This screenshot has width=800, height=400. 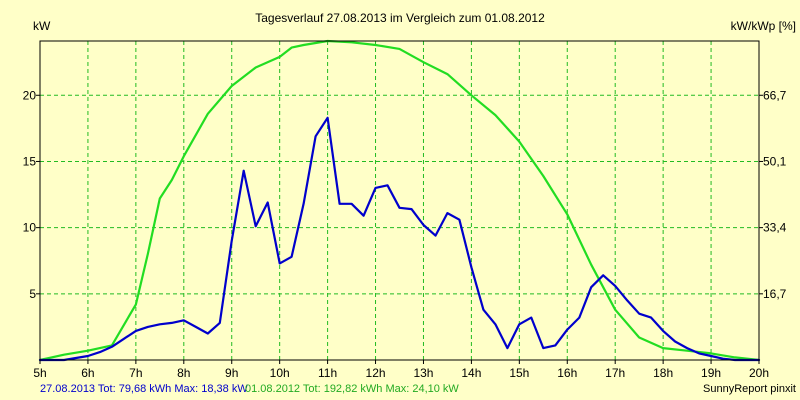 What do you see at coordinates (775, 294) in the screenshot?
I see `y-tick-label-right: 16,7` at bounding box center [775, 294].